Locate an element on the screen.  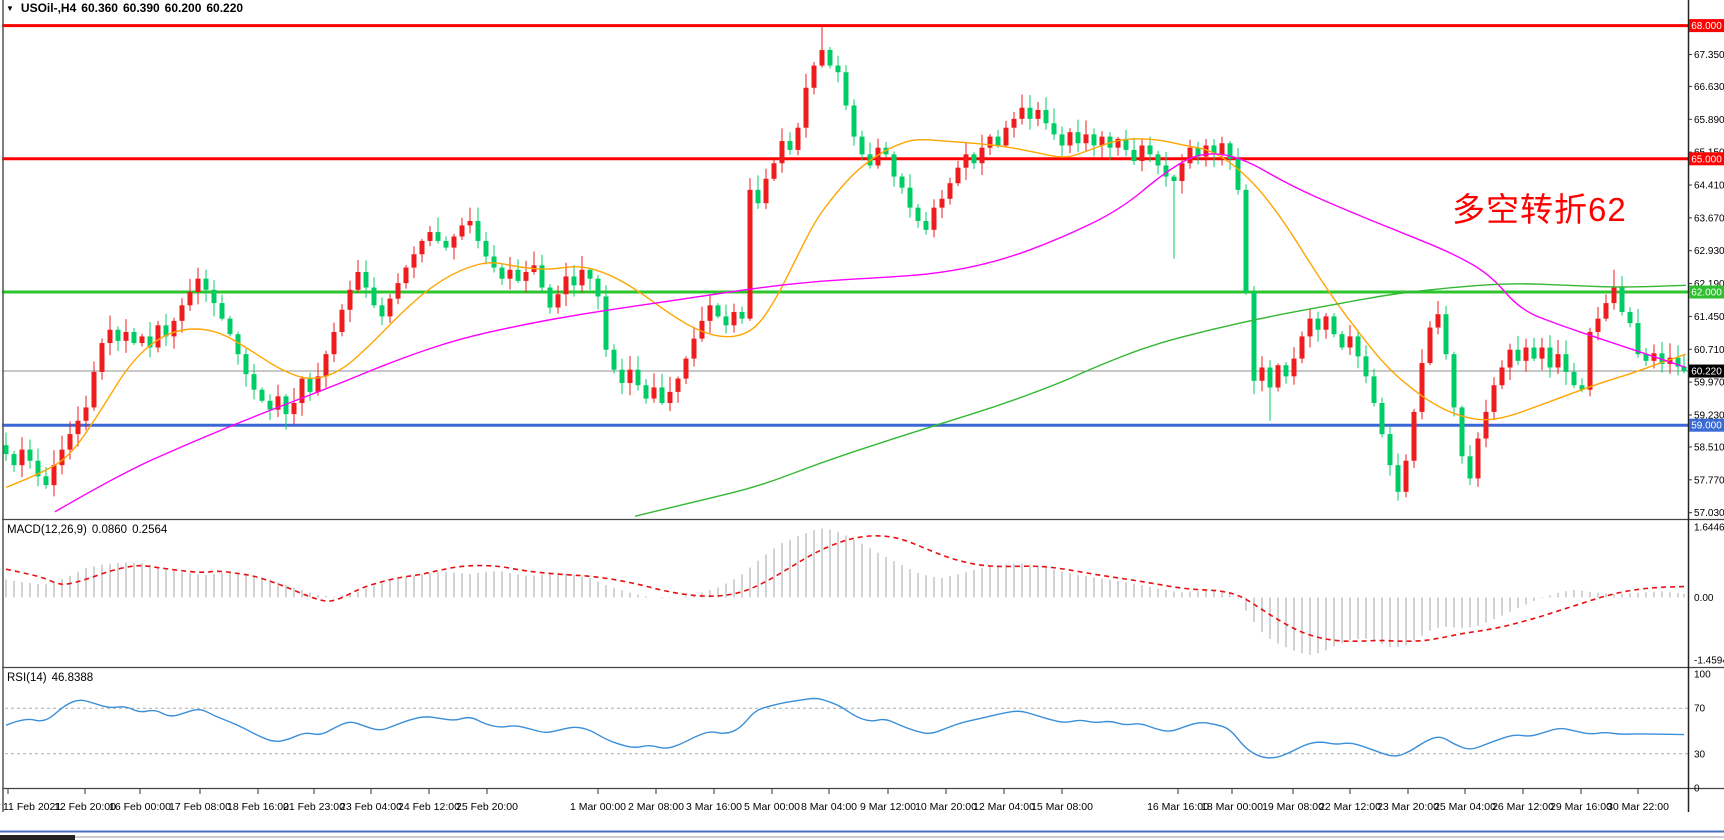
price-tick-label: 67.350 is located at coordinates (1709, 55).